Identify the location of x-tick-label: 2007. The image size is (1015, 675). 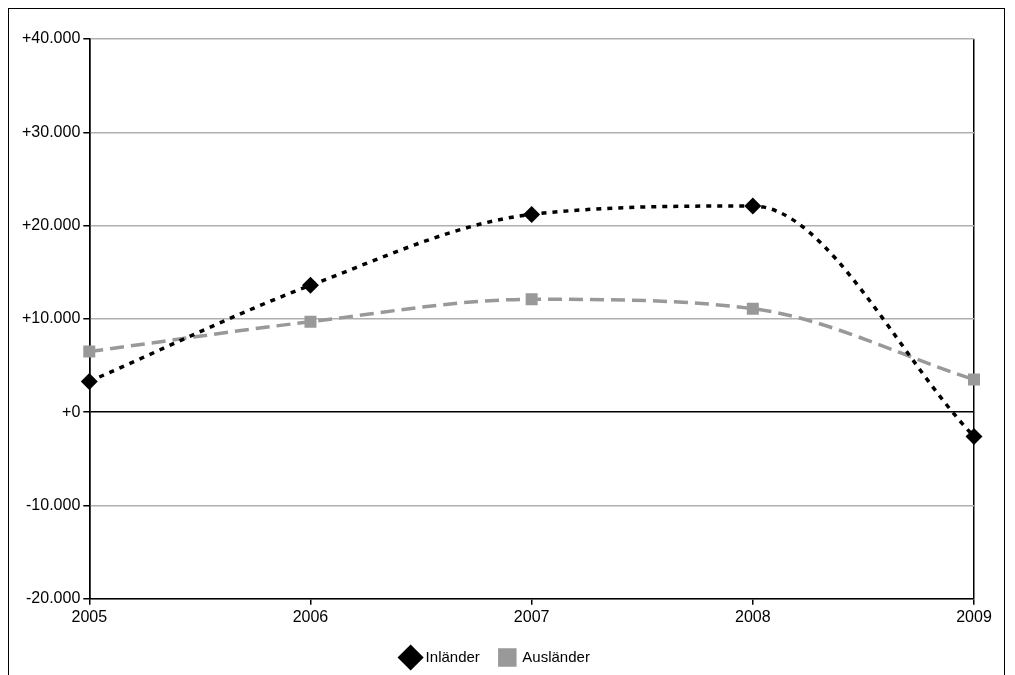
(531, 616).